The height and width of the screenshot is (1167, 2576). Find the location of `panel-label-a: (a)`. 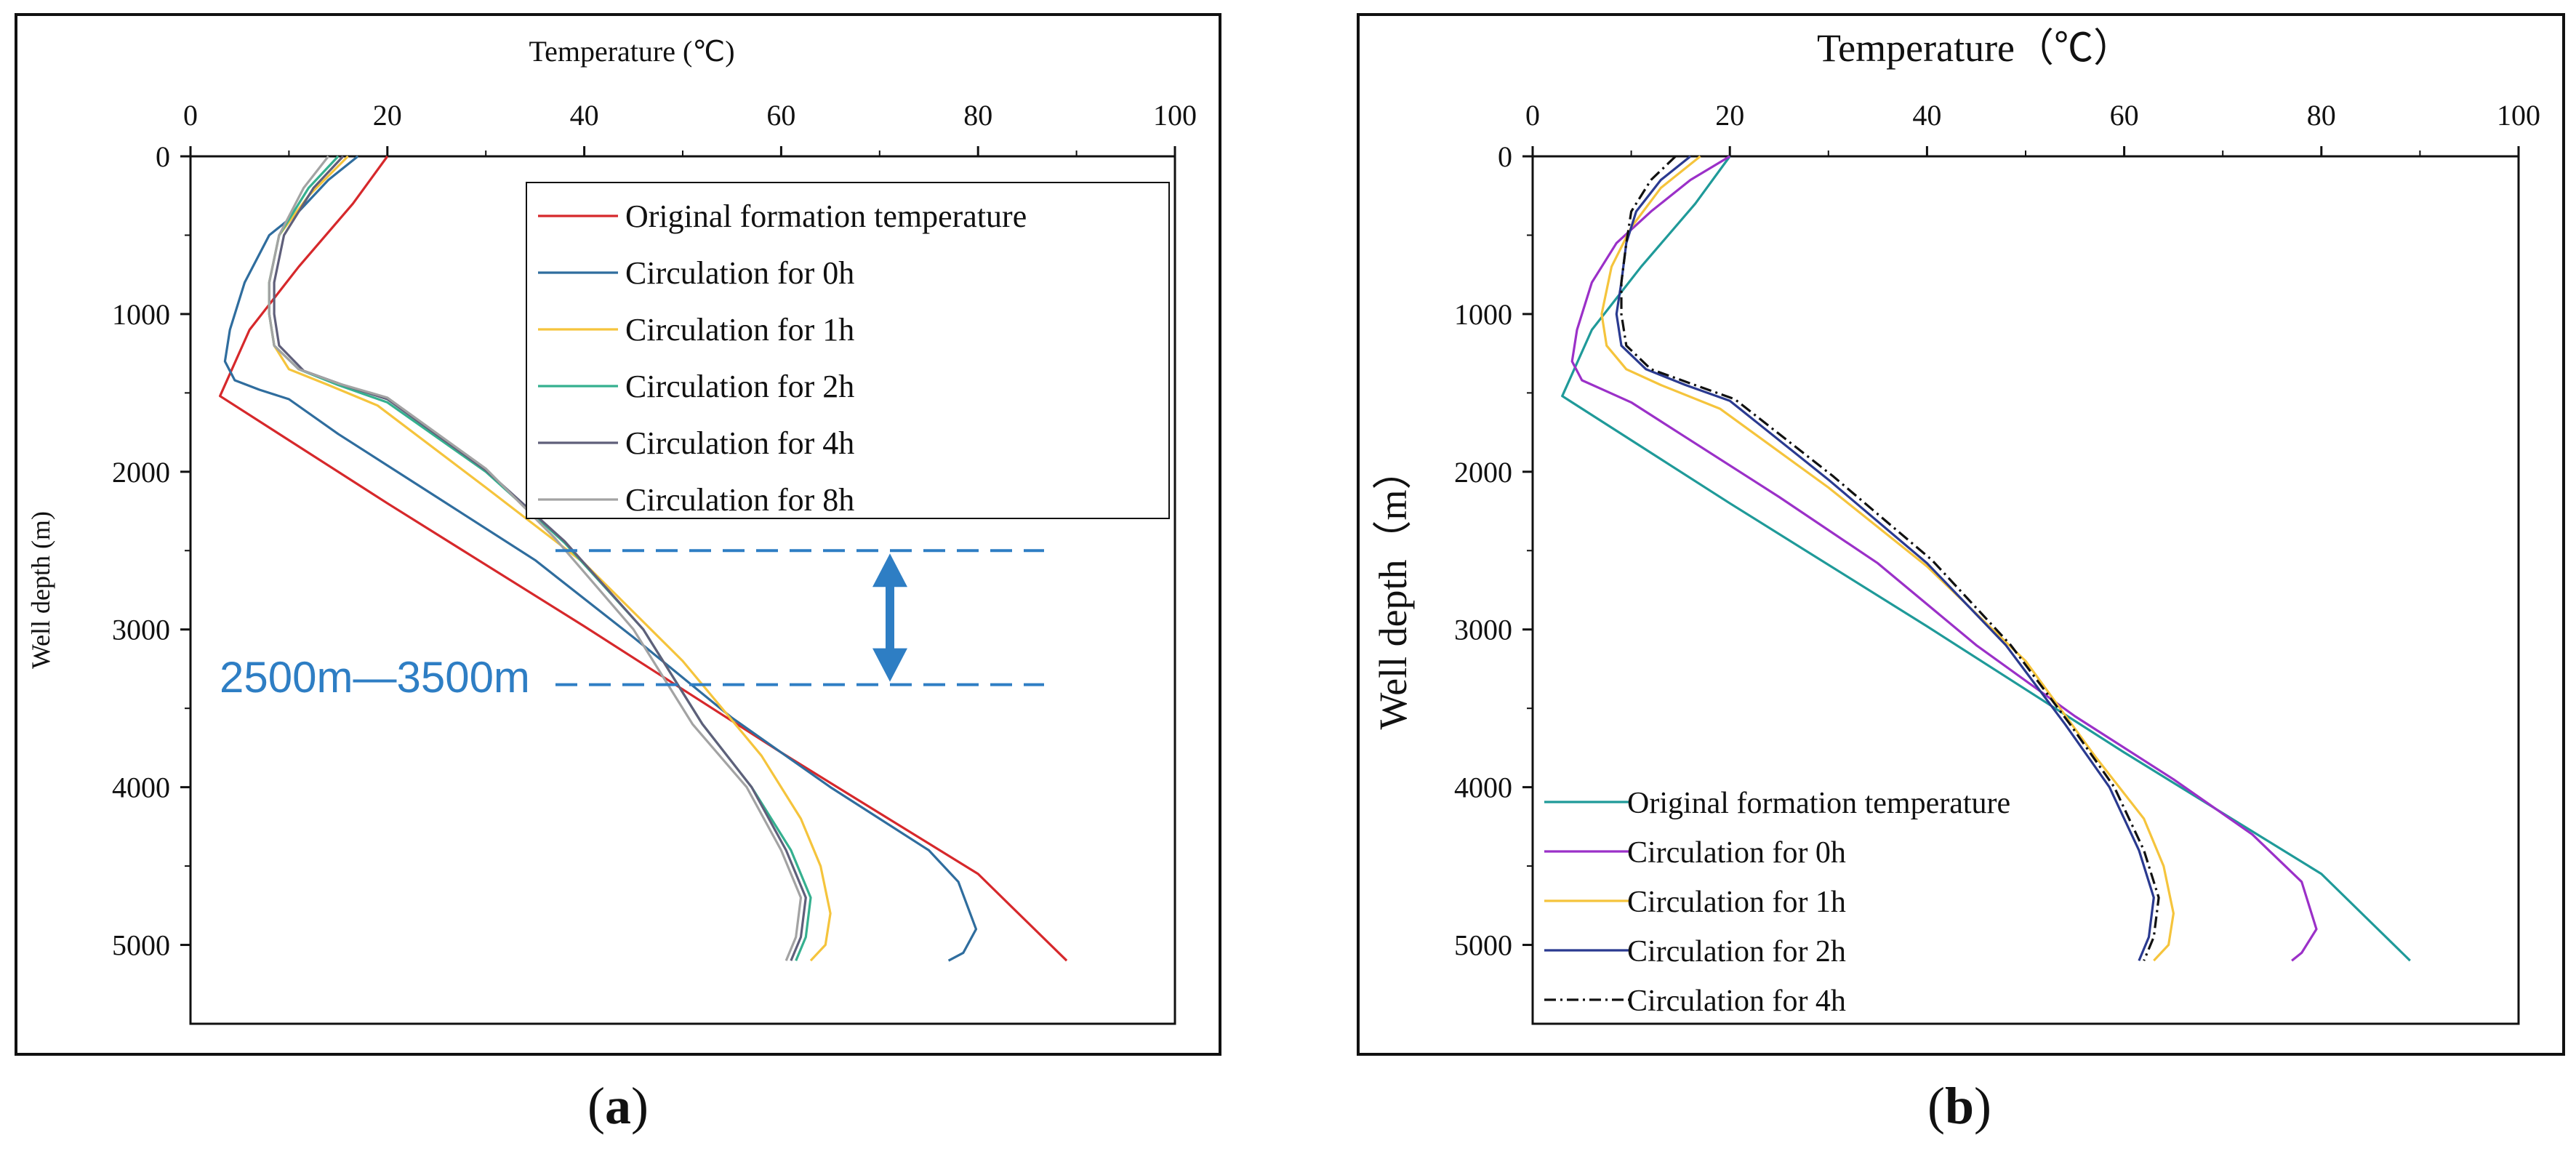

panel-label-a: (a) is located at coordinates (618, 1106).